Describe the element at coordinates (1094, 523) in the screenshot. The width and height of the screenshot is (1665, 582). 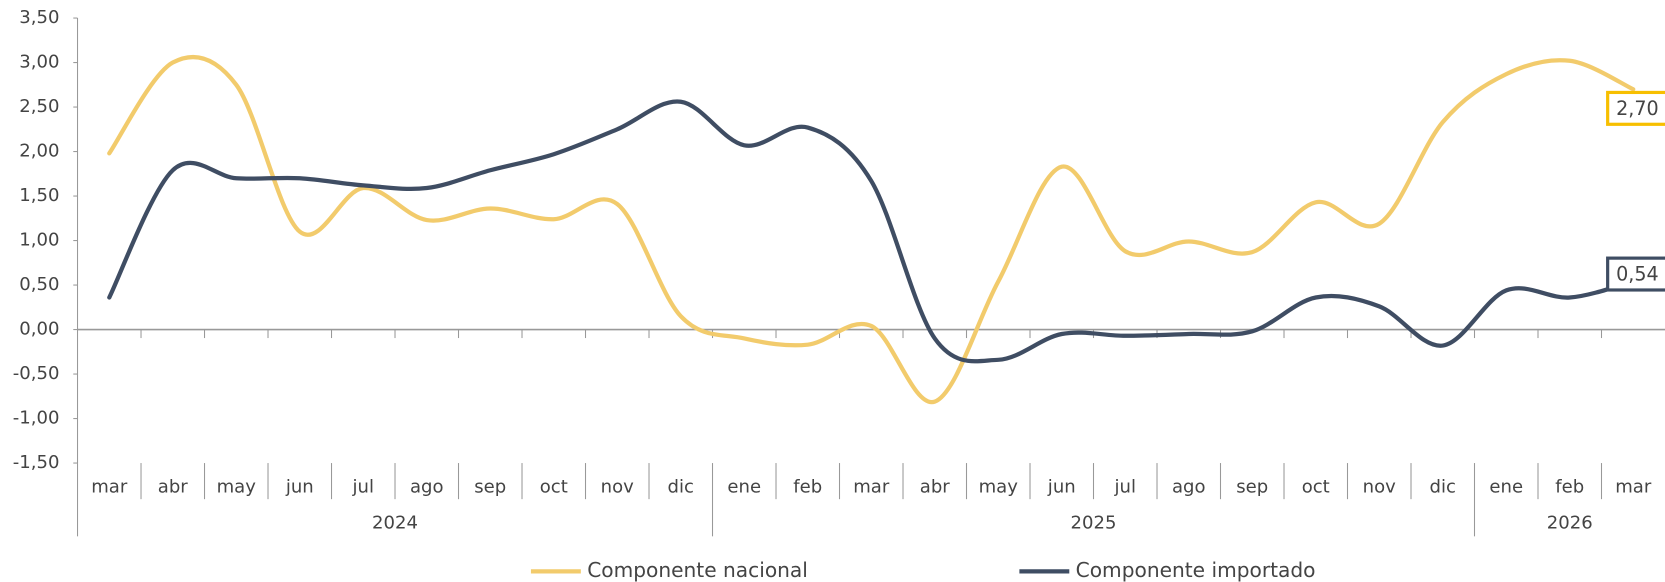
I see `year-label: 2025` at that location.